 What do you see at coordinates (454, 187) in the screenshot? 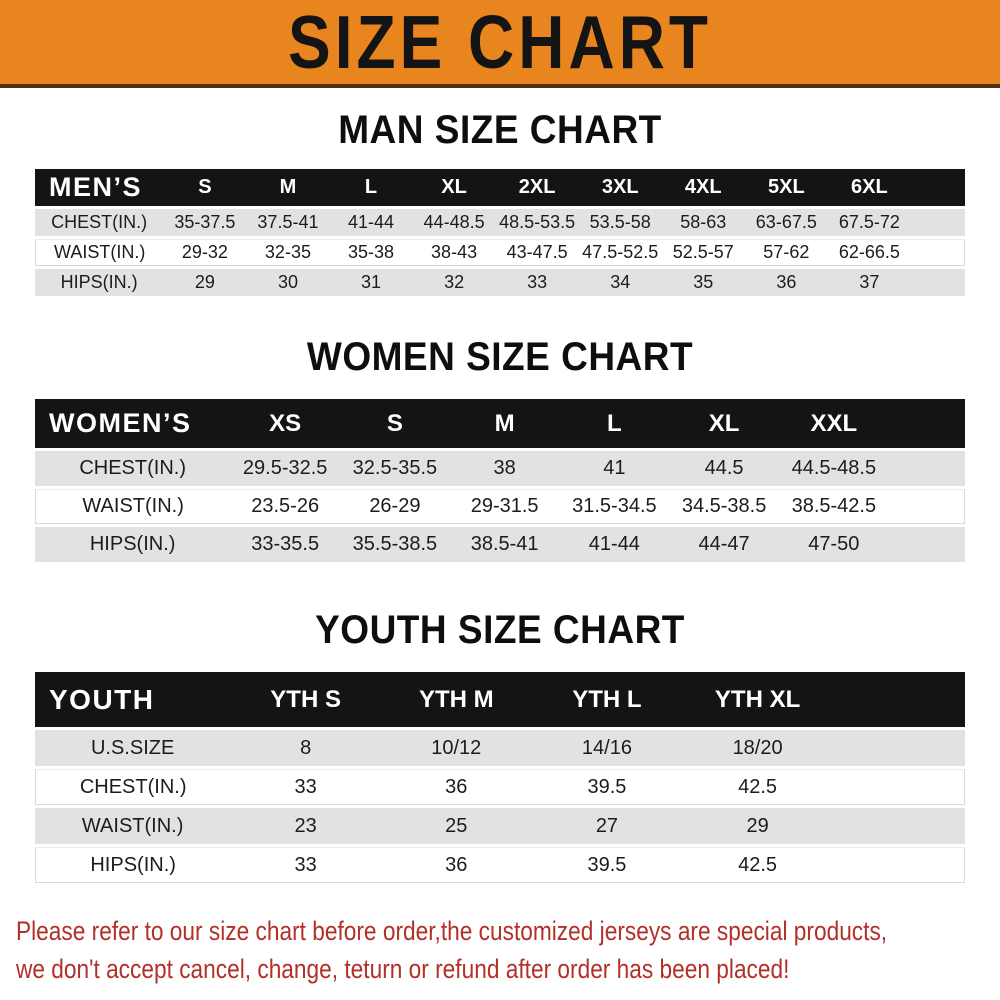
I see `size-col-header: XL` at bounding box center [454, 187].